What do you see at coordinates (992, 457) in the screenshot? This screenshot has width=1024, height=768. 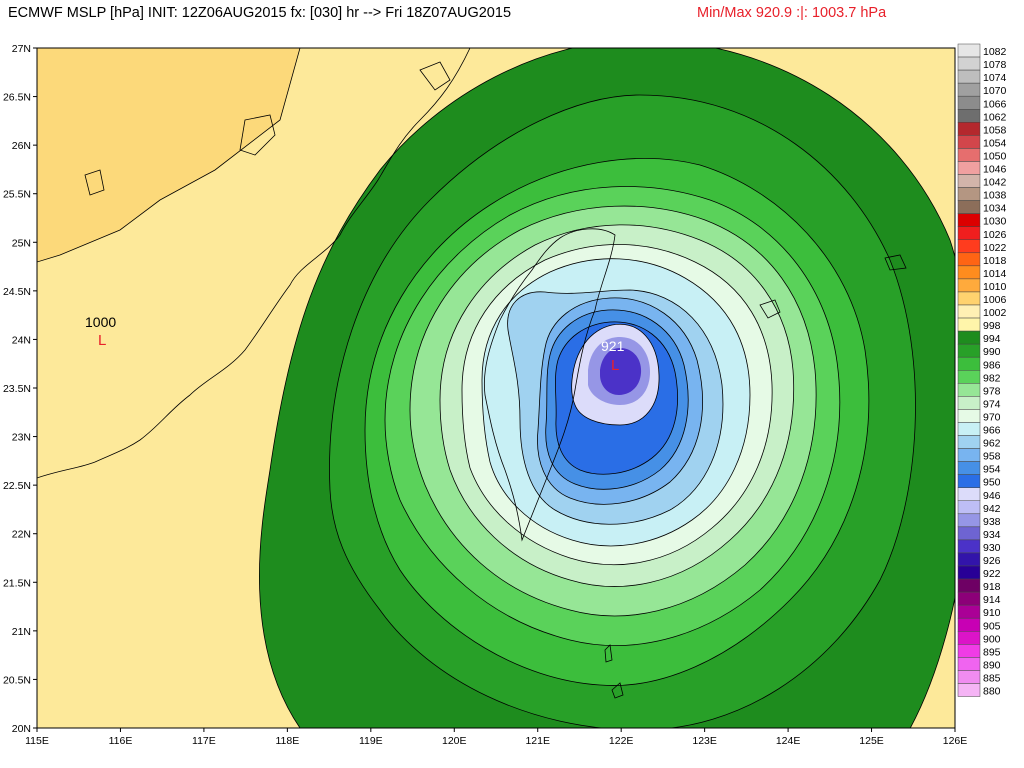 I see `legend-label: 958` at bounding box center [992, 457].